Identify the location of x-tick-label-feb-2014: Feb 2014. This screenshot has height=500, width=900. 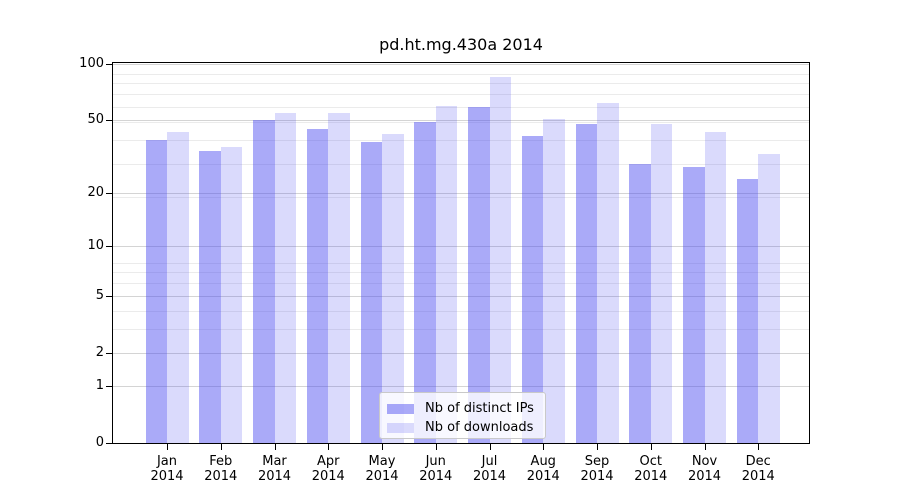
(221, 469).